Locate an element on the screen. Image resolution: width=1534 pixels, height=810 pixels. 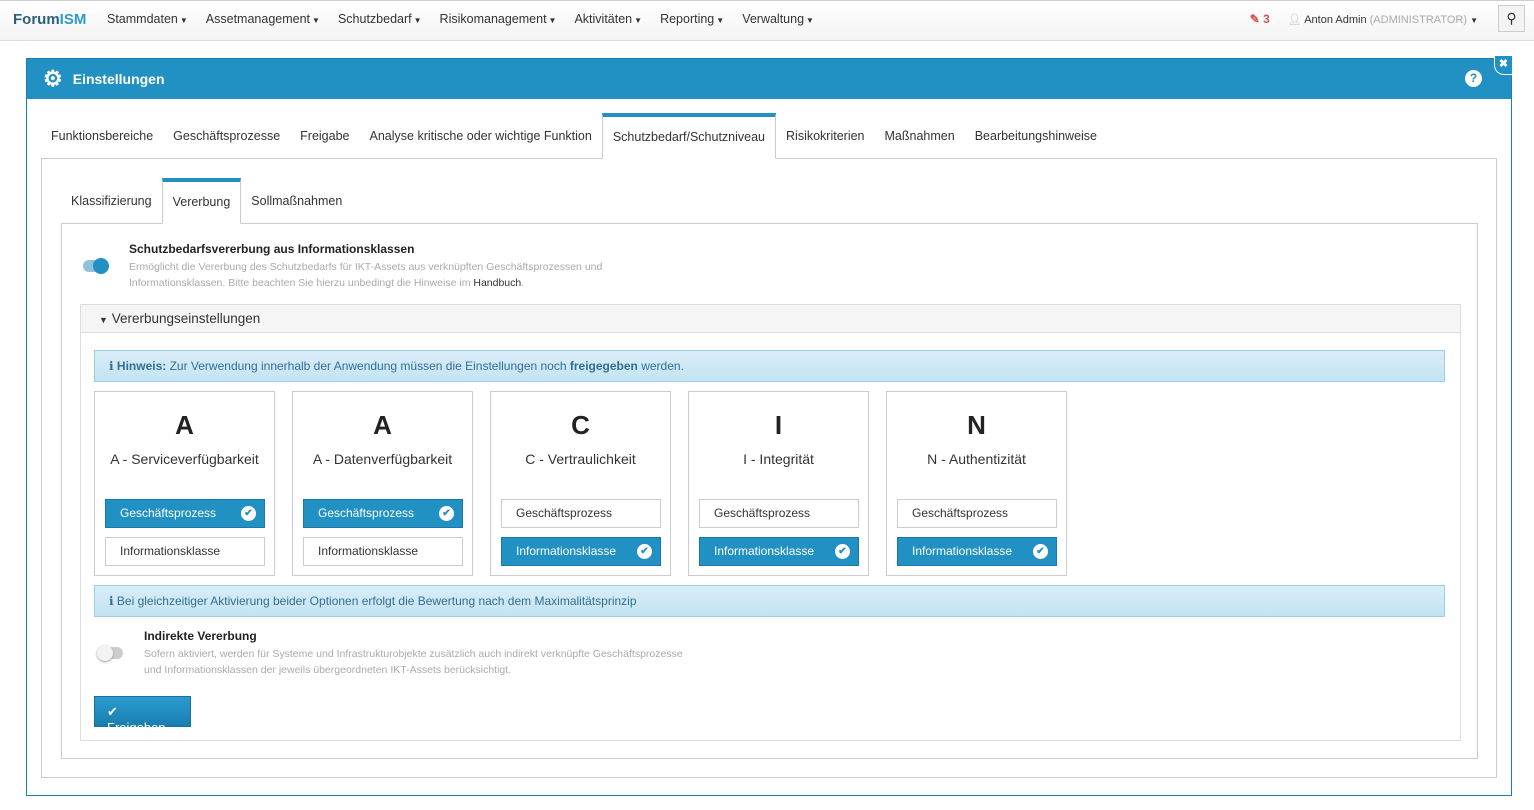
subtab: Sollmaßnahmen is located at coordinates (297, 201).